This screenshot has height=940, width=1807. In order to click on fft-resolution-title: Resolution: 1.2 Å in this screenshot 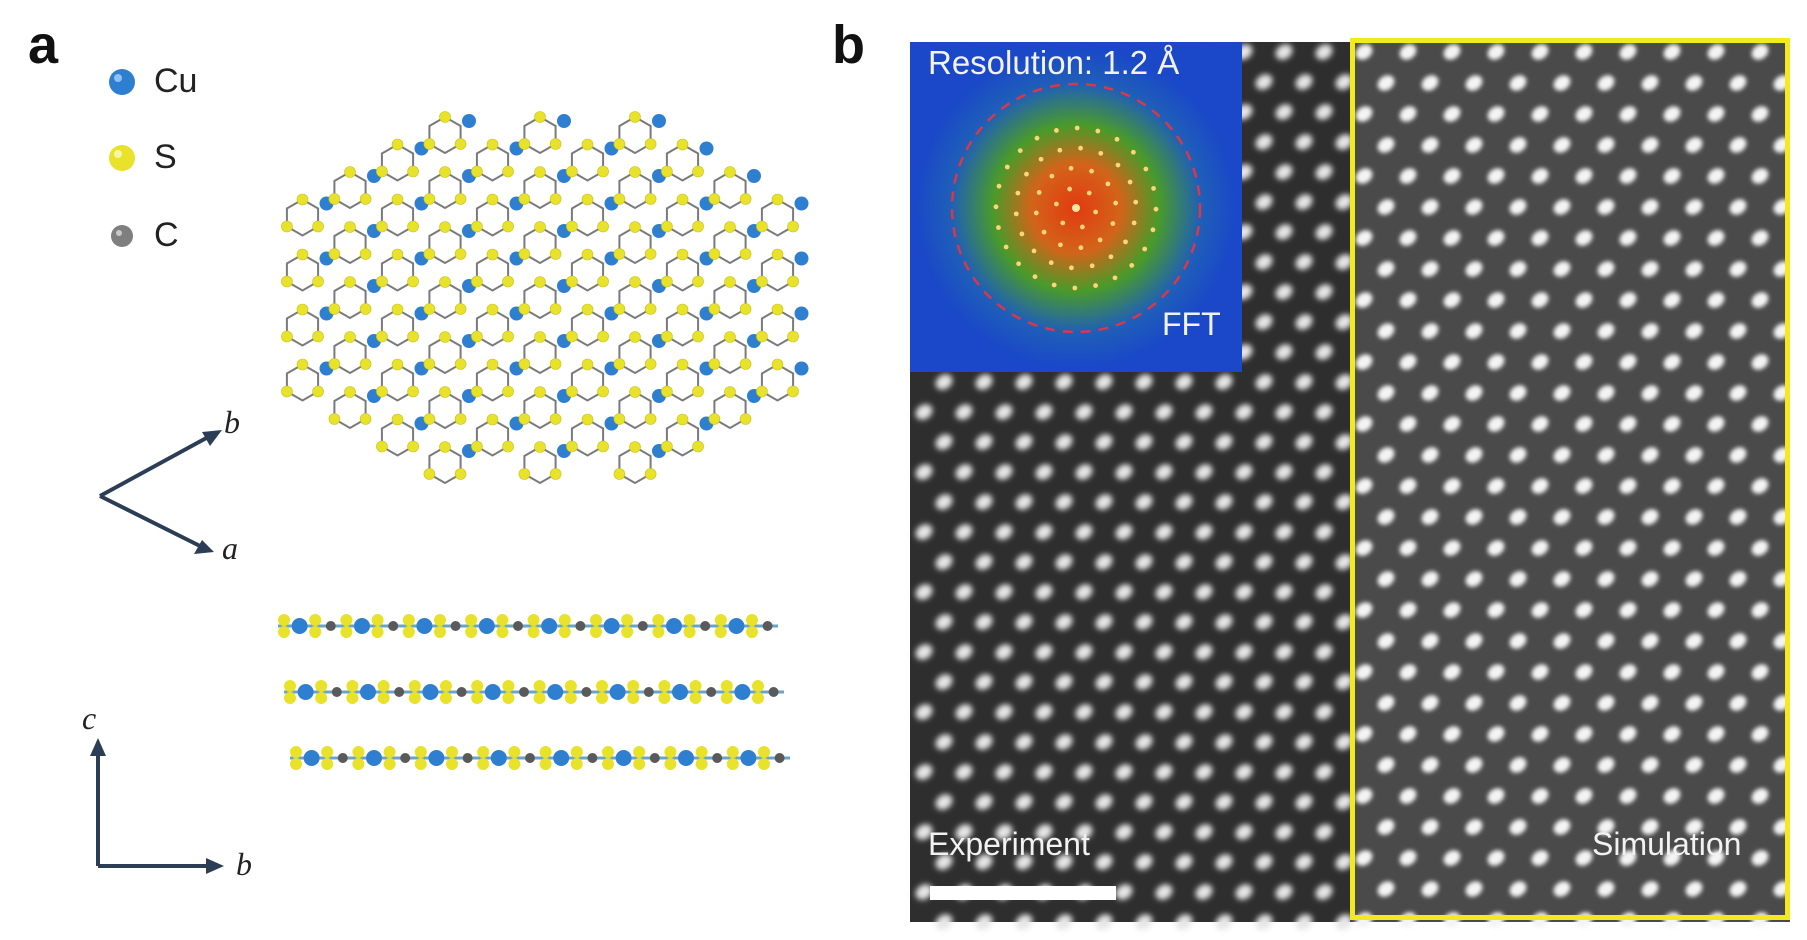, I will do `click(1054, 62)`.